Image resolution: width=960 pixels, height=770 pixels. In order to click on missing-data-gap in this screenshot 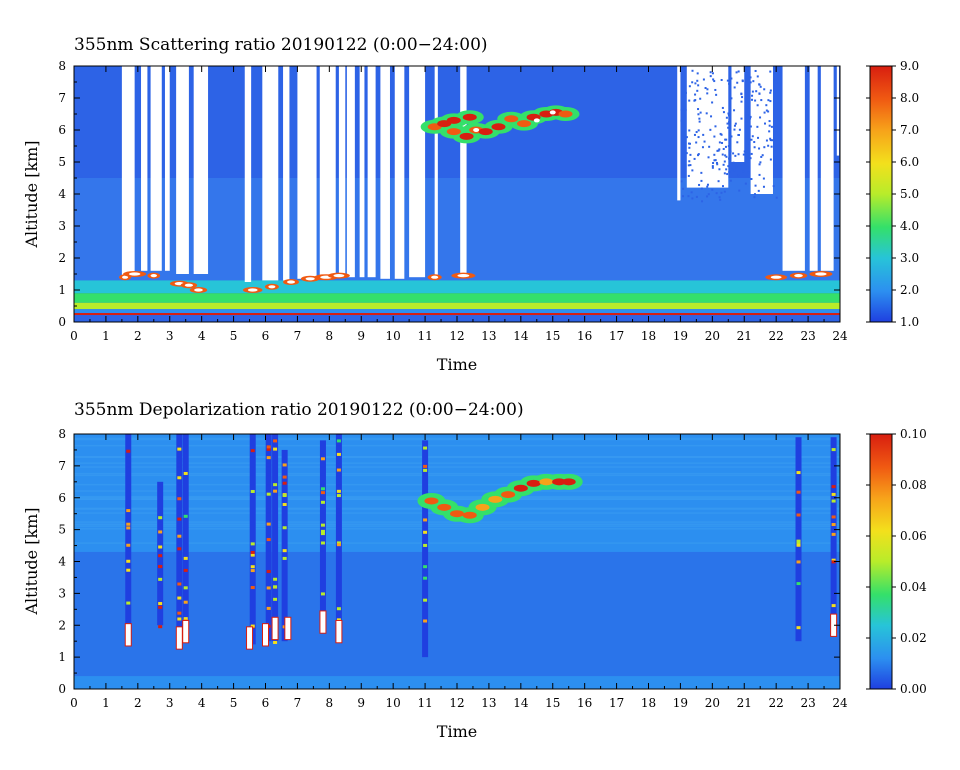, I will do `click(385, 172)`.